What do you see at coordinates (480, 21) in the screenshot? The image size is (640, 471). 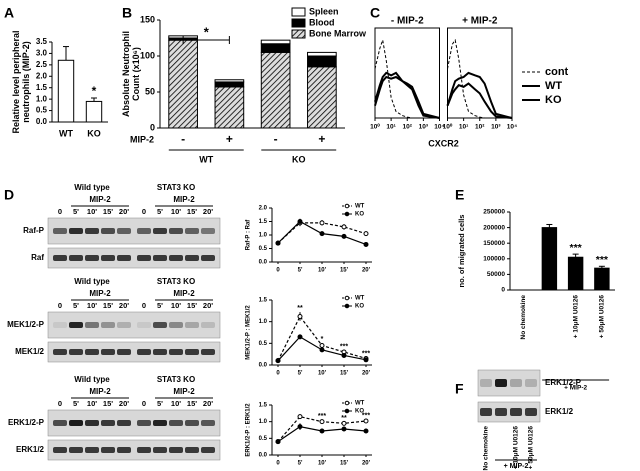 I see `panel-title: + MIP-2` at bounding box center [480, 21].